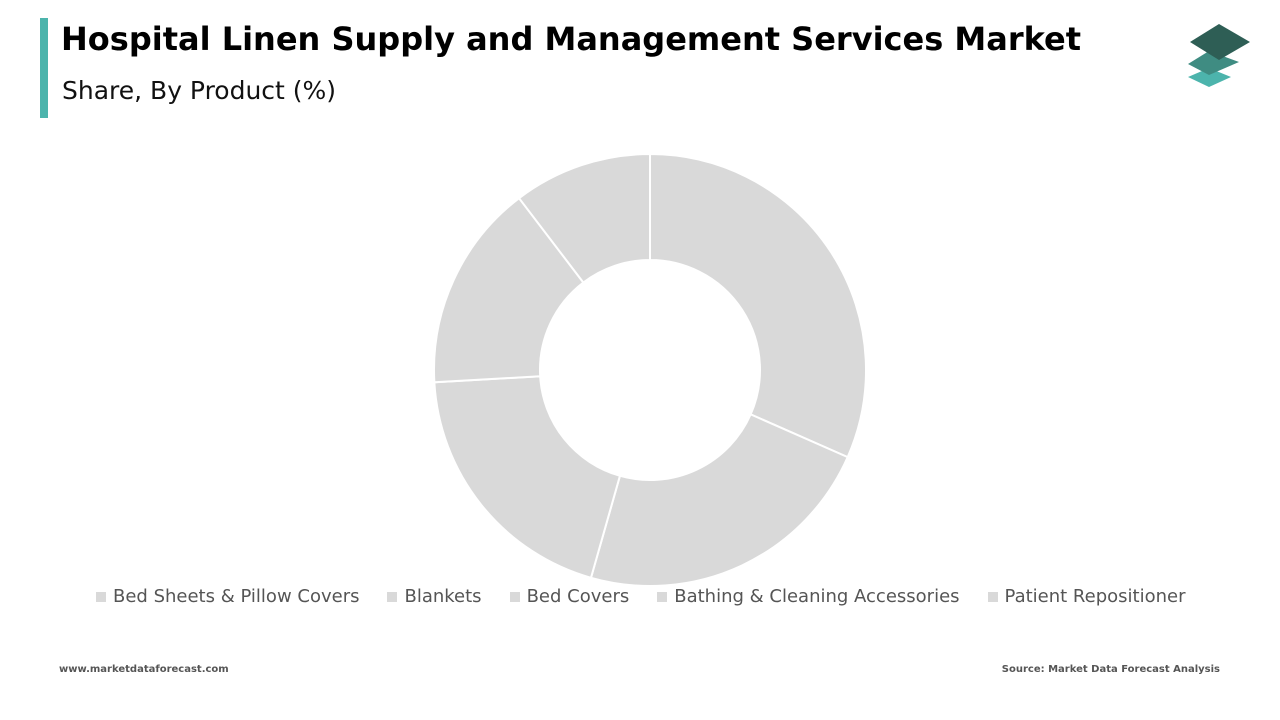 The image size is (1280, 720). Describe the element at coordinates (578, 596) in the screenshot. I see `legend-label: Bed Covers` at that location.